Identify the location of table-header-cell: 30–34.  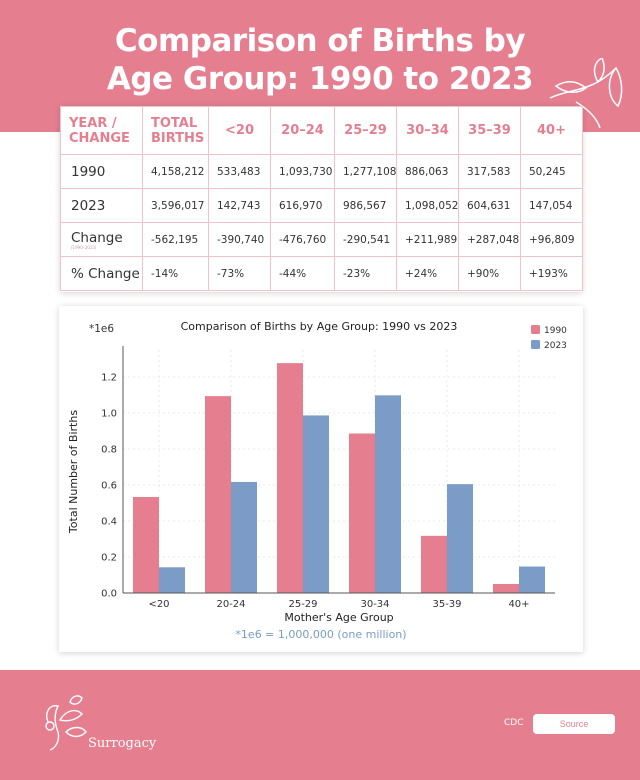
(427, 130).